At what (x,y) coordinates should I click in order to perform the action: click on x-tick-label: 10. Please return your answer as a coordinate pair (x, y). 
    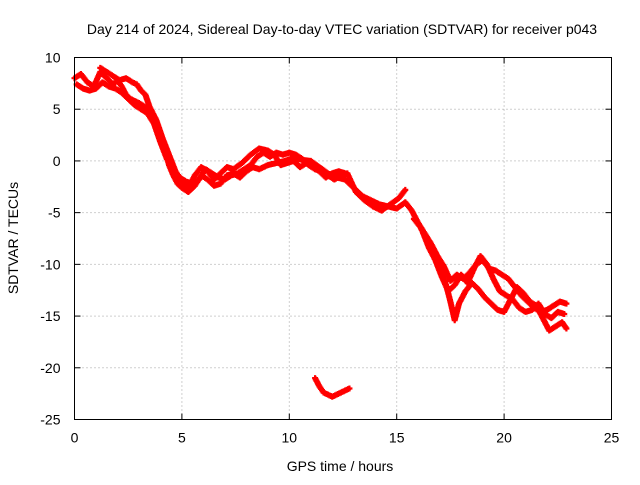
    Looking at the image, I should click on (290, 438).